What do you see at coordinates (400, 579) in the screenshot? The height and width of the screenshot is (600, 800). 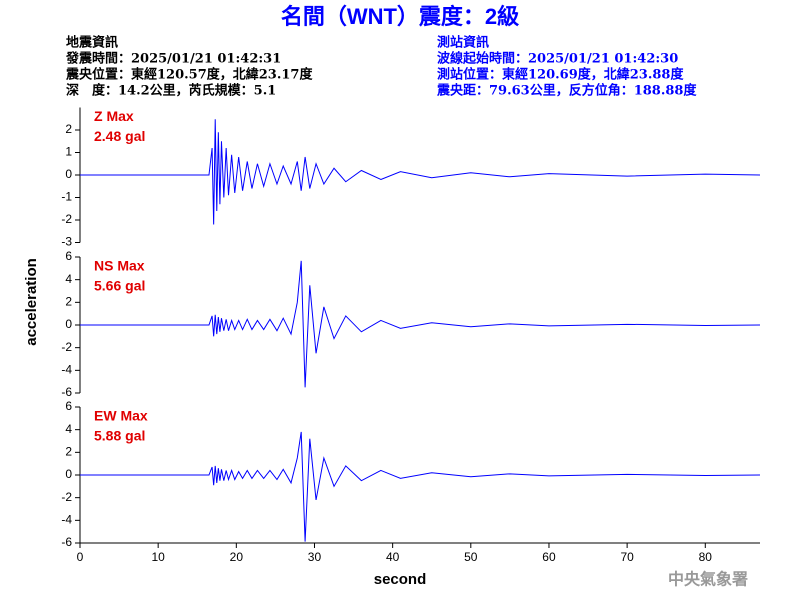 I see `x-axis-label: second` at bounding box center [400, 579].